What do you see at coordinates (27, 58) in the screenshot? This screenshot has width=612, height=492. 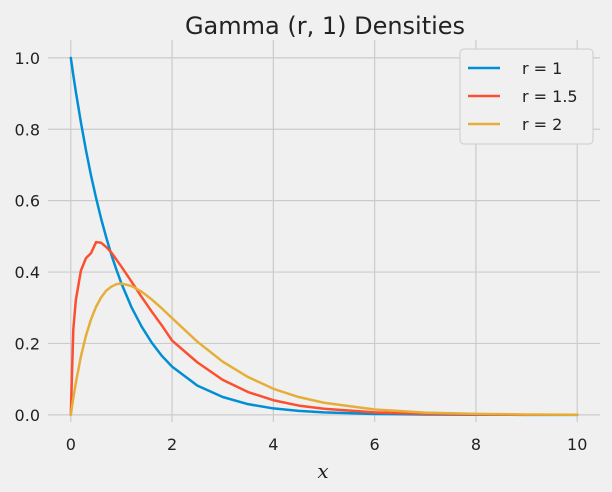 I see `y-tick-label: 1.0` at bounding box center [27, 58].